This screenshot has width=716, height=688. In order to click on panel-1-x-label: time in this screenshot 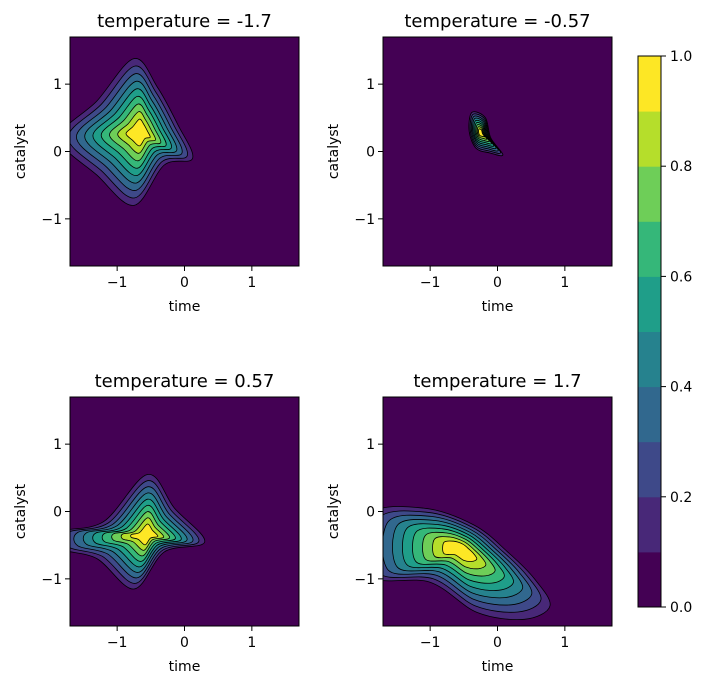, I will do `click(185, 307)`.